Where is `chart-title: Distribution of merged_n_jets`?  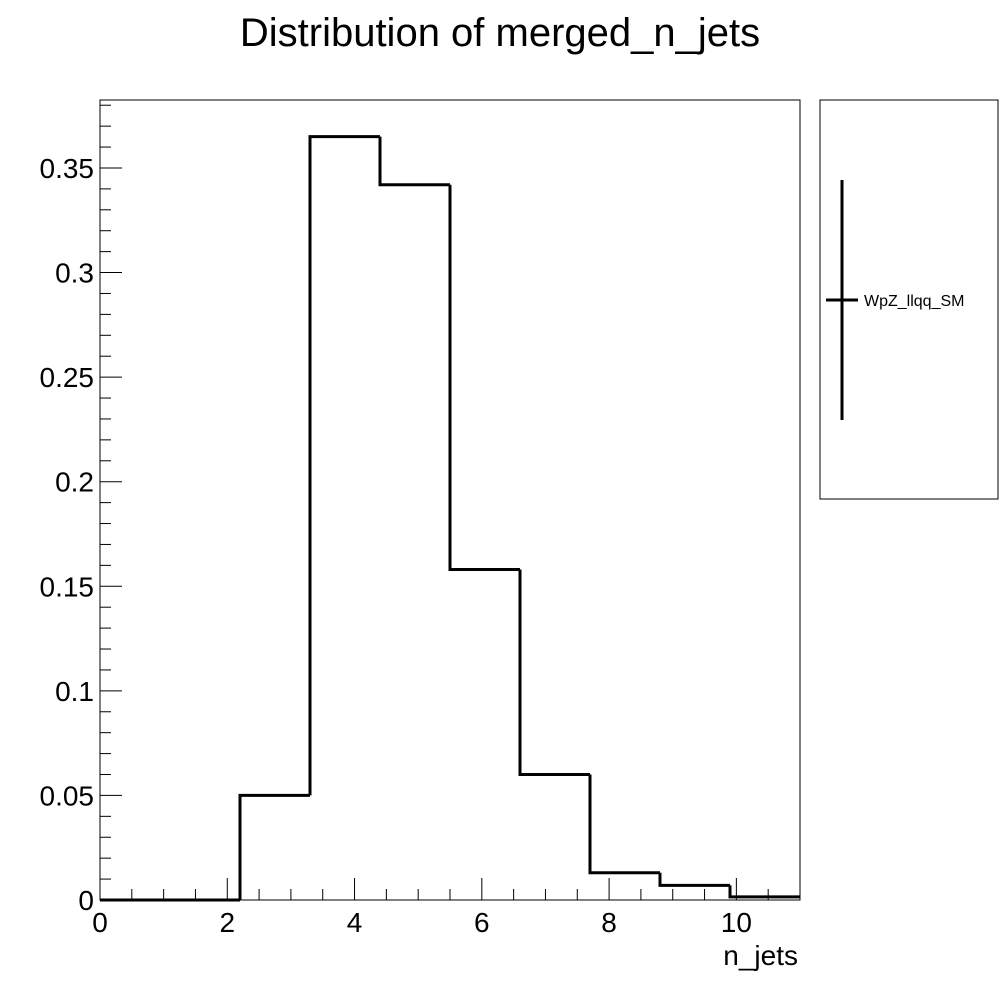 chart-title: Distribution of merged_n_jets is located at coordinates (500, 33).